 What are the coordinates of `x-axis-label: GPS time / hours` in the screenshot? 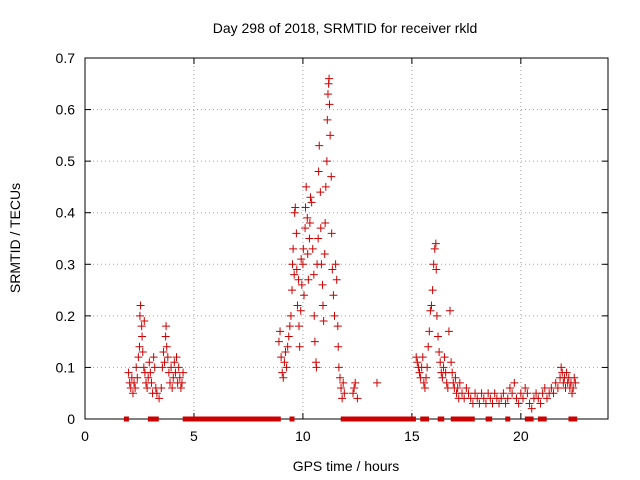 It's located at (346, 466).